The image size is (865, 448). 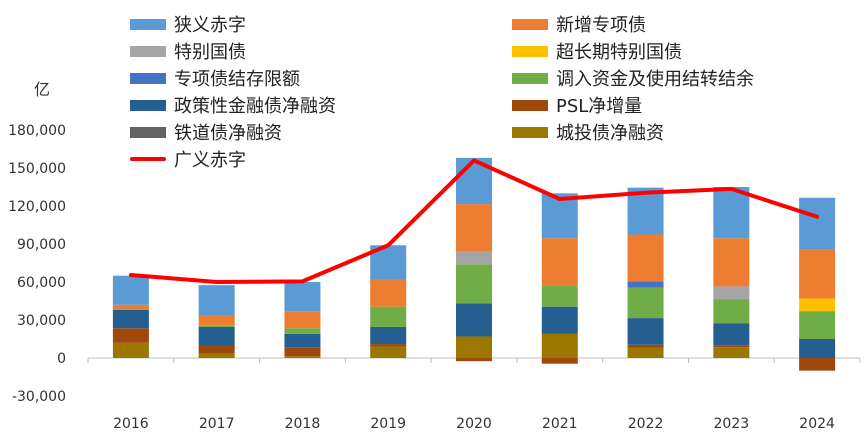 I want to click on legend-label: PSL净增量, so click(x=599, y=106).